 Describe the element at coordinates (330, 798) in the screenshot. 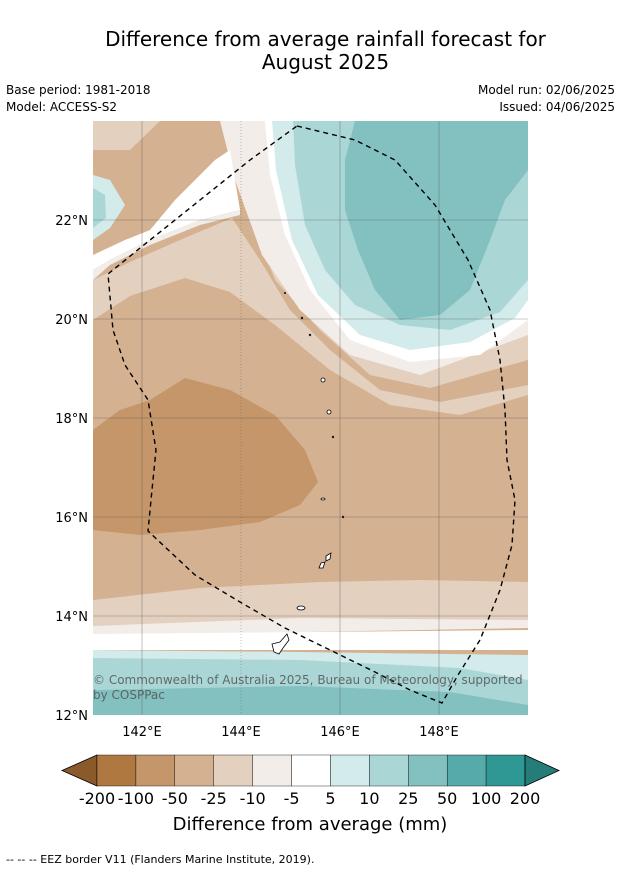

I see `colorbar-tick-label: 5` at that location.